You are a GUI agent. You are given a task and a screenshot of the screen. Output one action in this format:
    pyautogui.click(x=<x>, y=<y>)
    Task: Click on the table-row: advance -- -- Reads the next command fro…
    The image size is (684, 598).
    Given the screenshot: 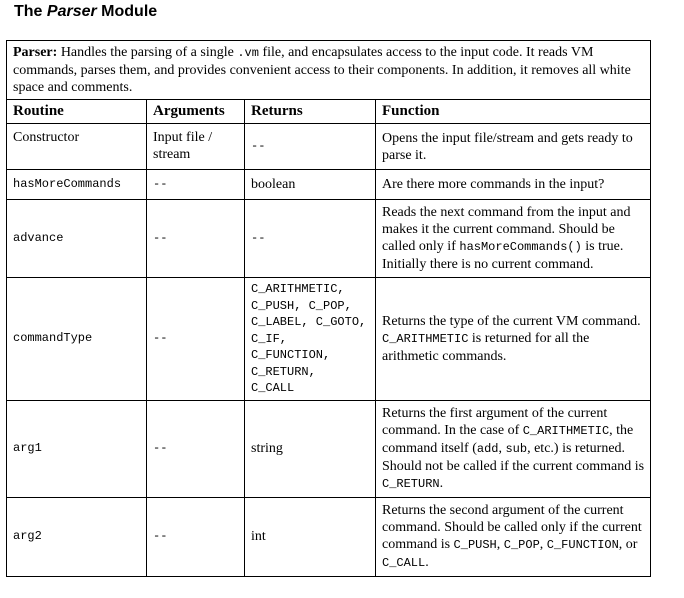 What is the action you would take?
    pyautogui.click(x=329, y=238)
    